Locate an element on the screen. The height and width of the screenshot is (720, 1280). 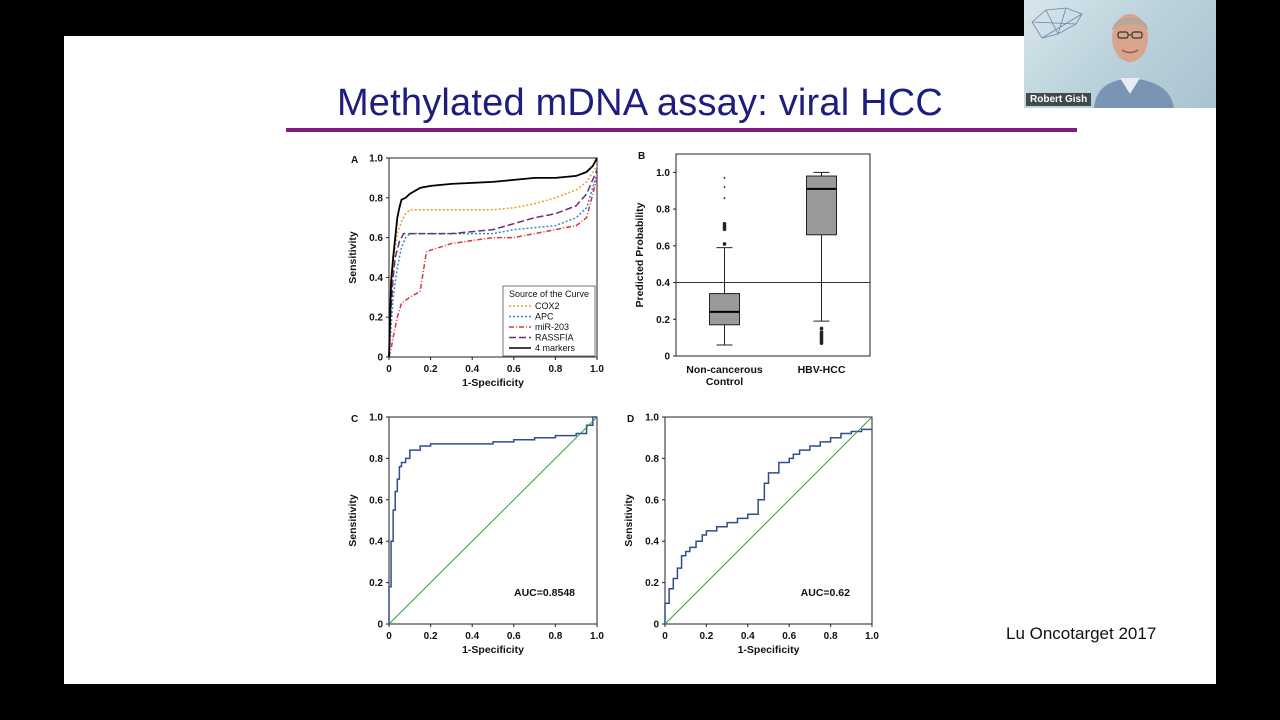
category-label: Control is located at coordinates (724, 382).